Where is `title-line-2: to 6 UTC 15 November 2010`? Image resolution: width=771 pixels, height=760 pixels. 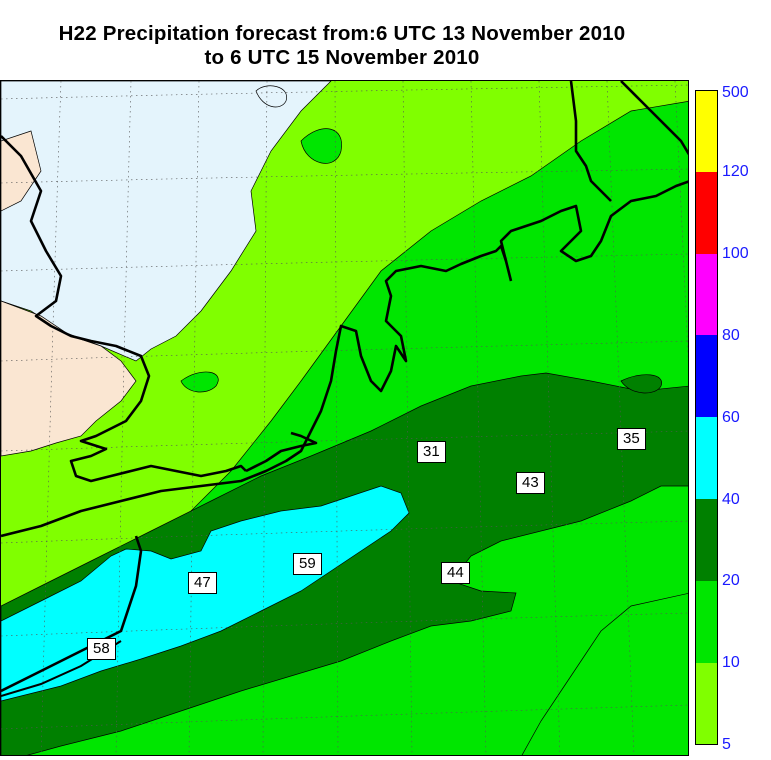 title-line-2: to 6 UTC 15 November 2010 is located at coordinates (342, 57).